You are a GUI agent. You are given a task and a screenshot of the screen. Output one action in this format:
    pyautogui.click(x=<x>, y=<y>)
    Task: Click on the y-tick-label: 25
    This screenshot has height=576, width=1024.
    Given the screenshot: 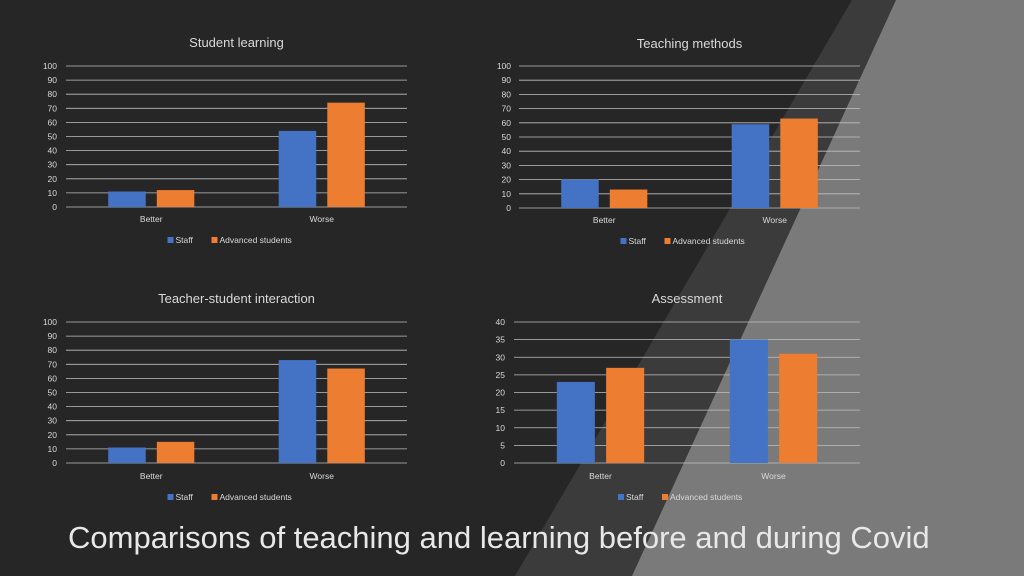 What is the action you would take?
    pyautogui.click(x=501, y=375)
    